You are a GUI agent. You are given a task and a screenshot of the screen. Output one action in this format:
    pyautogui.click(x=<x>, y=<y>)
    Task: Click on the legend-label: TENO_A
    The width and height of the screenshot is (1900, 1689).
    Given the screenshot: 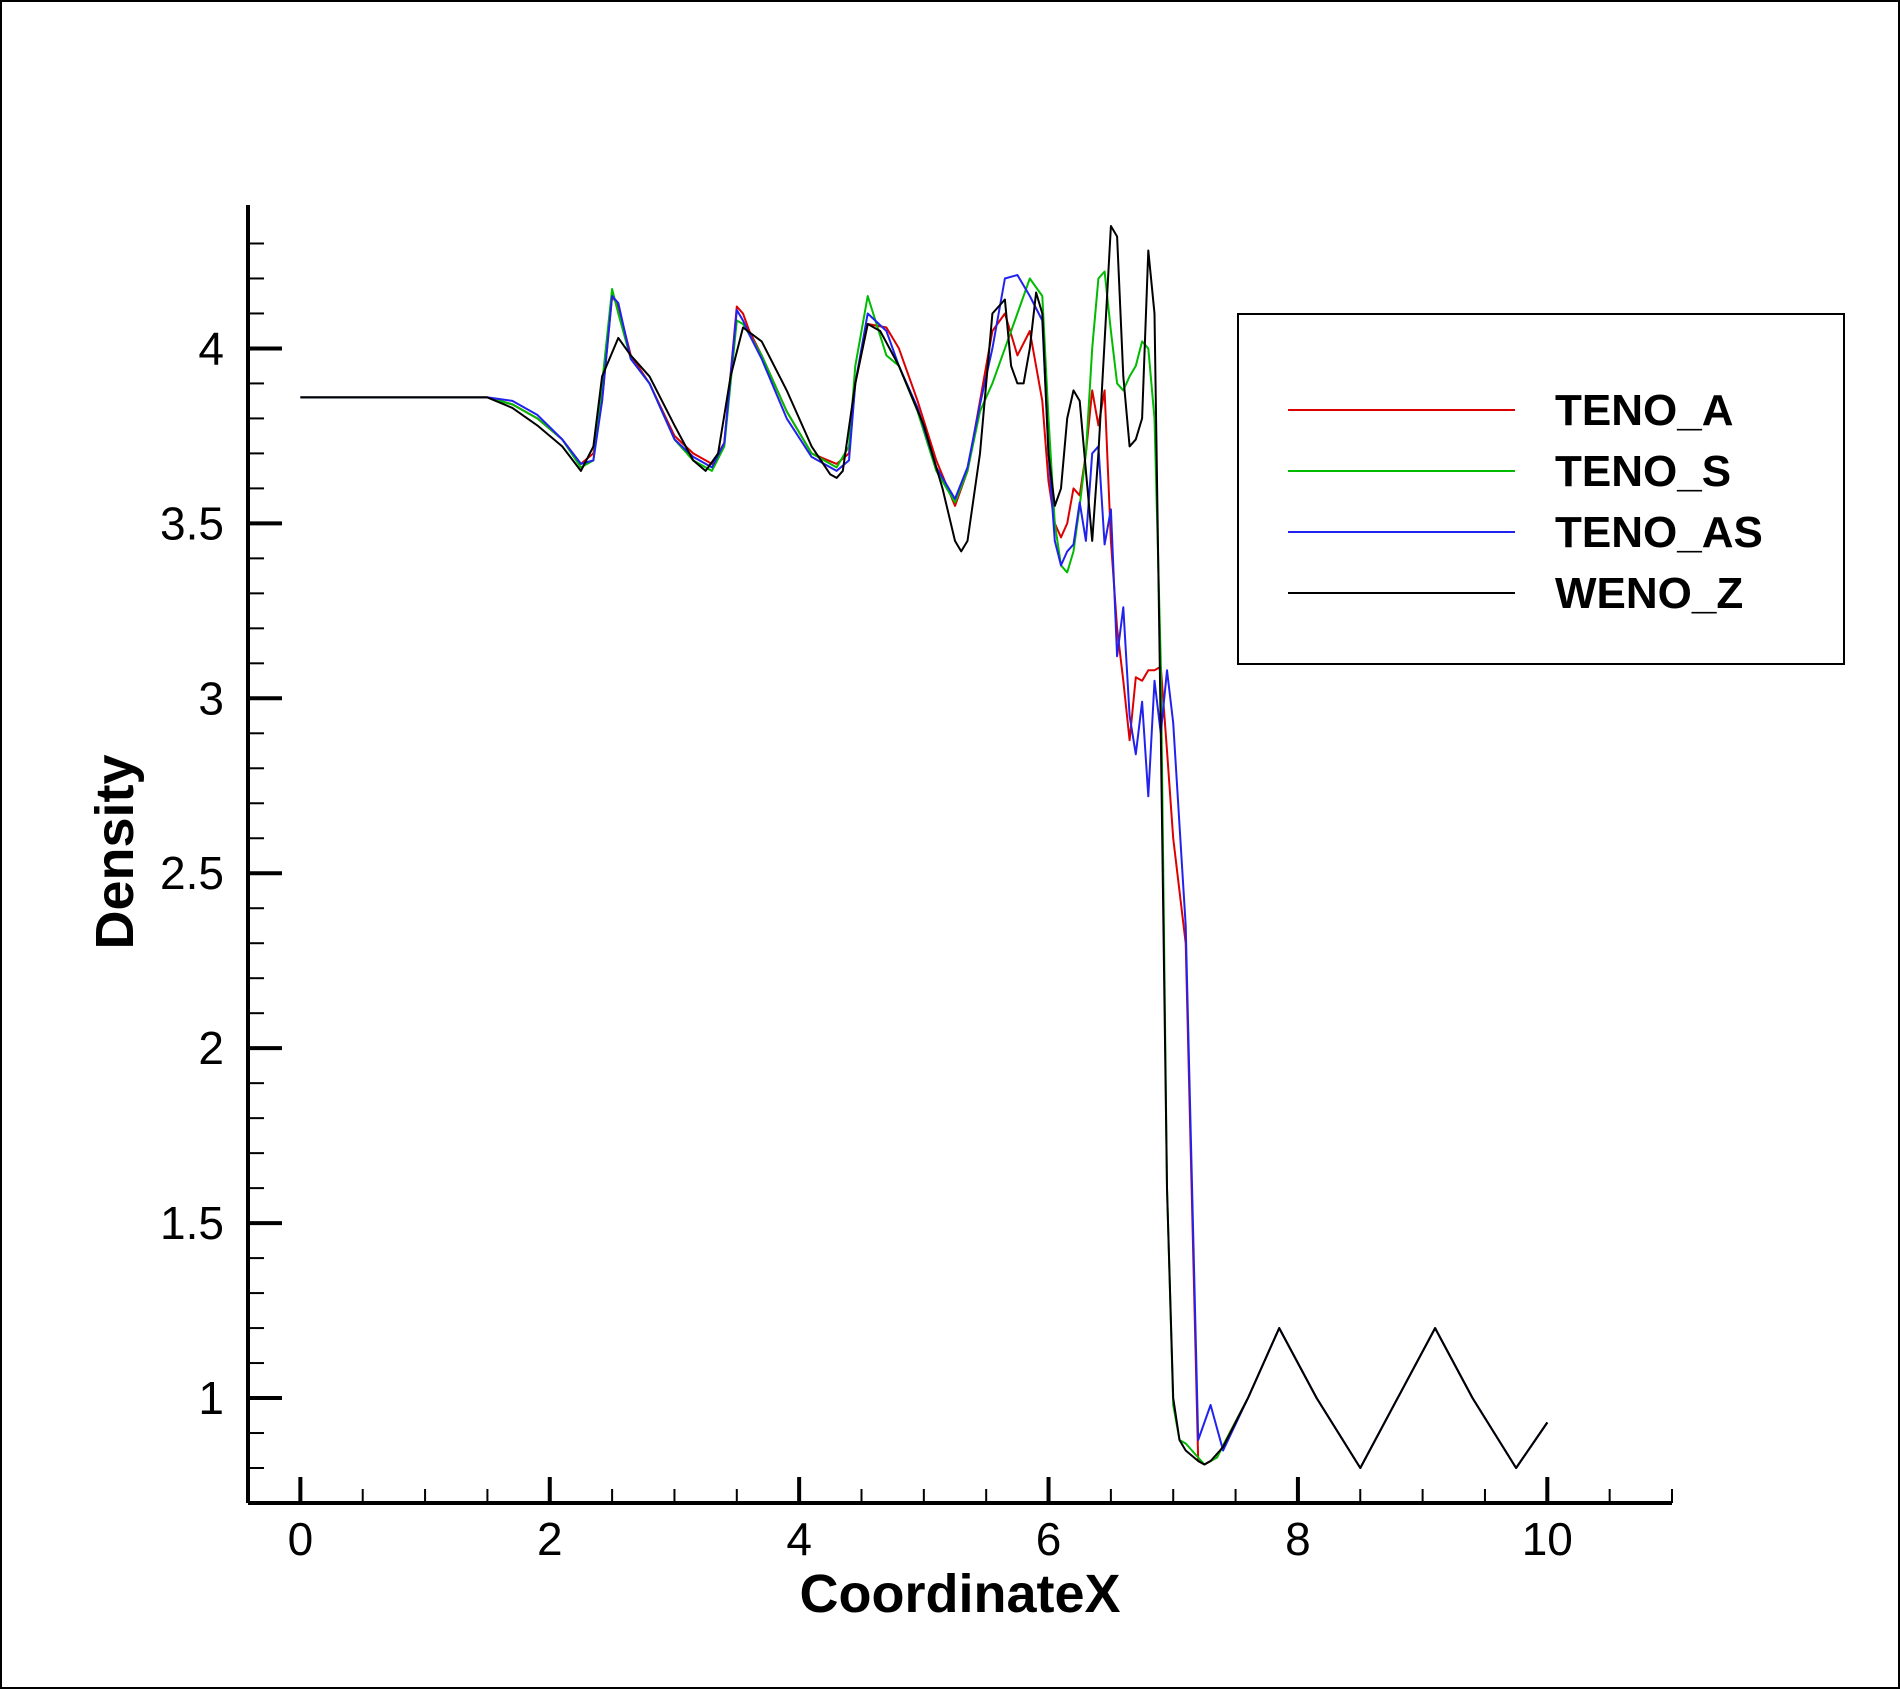 What is the action you would take?
    pyautogui.click(x=1644, y=410)
    